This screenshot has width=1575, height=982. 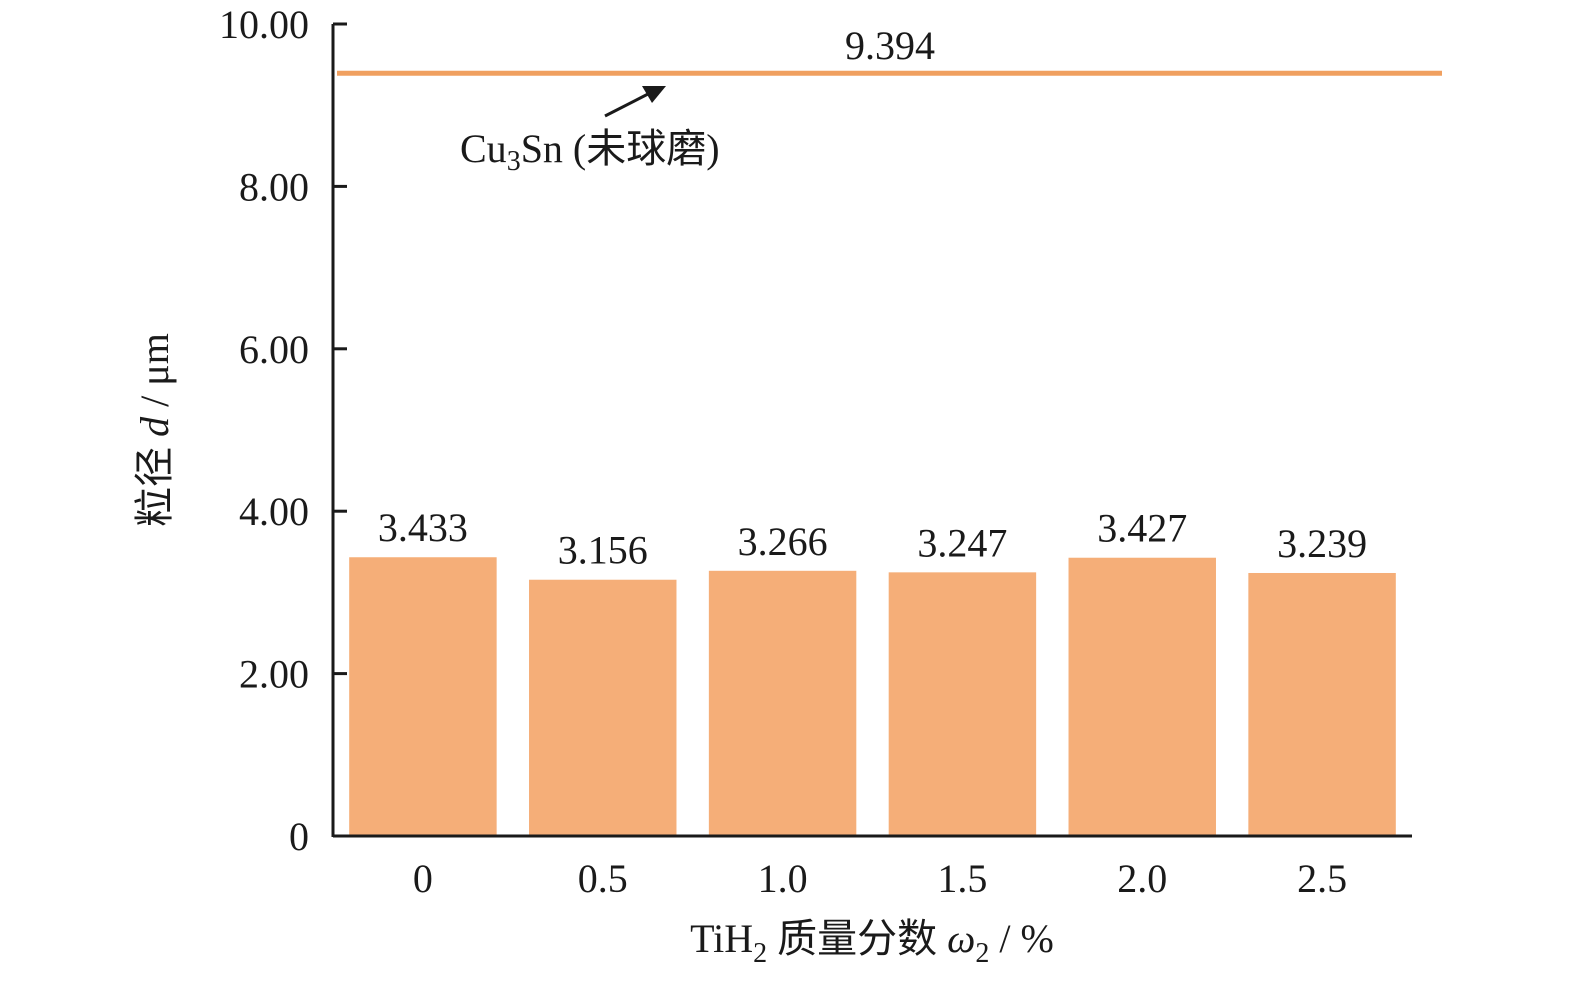 I want to click on data-label-0.5: 3.156, so click(x=603, y=550).